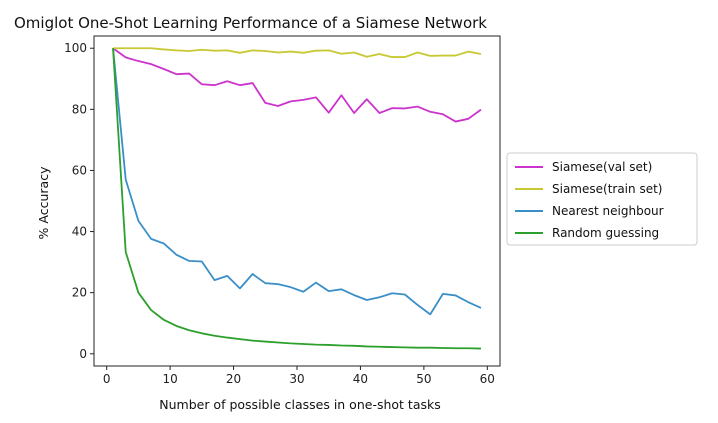 Image resolution: width=718 pixels, height=423 pixels. Describe the element at coordinates (169, 379) in the screenshot. I see `x-tick-label: 10` at that location.